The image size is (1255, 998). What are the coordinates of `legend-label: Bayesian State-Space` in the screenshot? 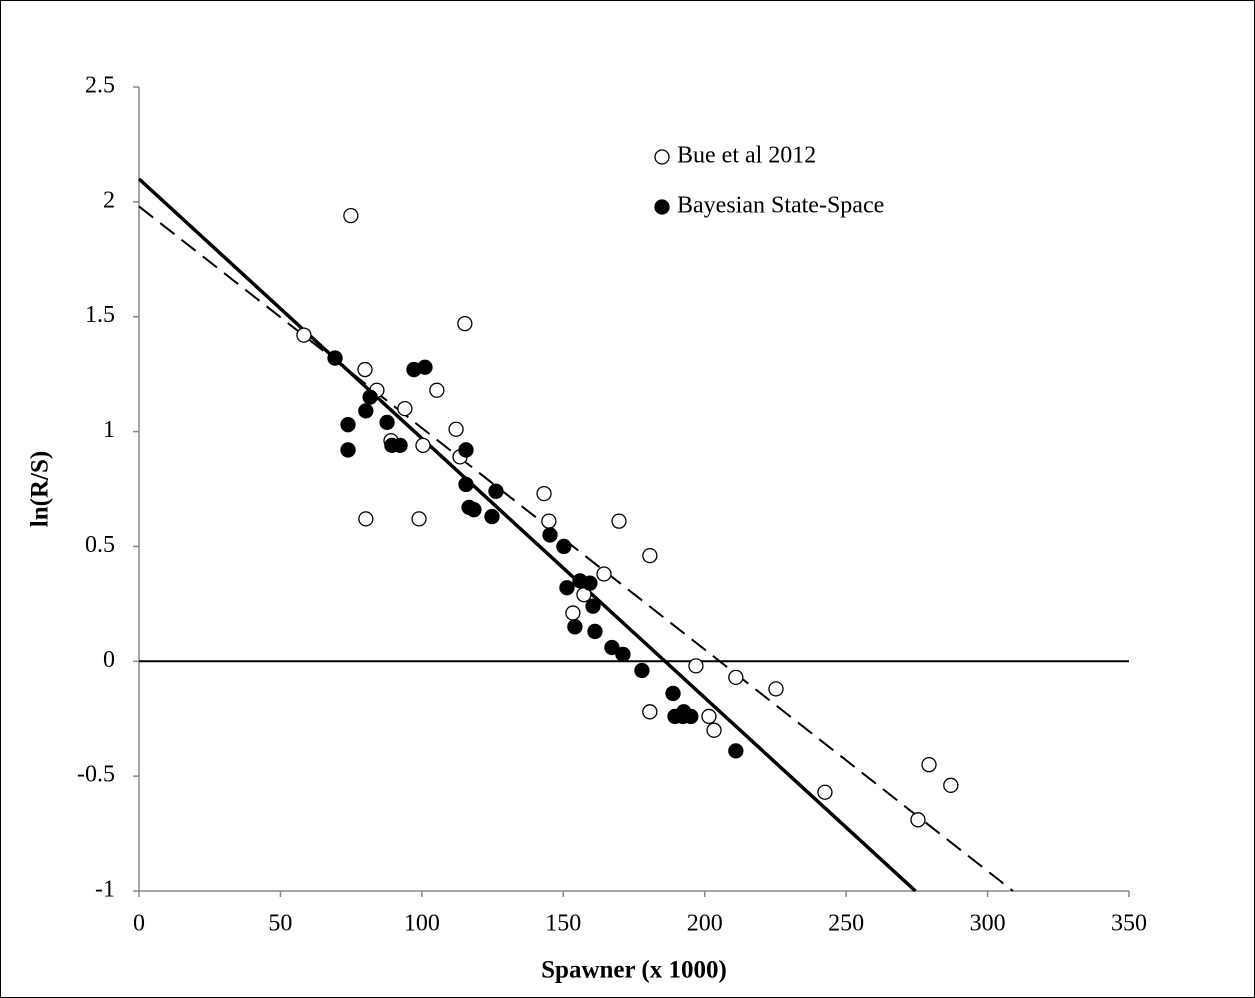 It's located at (780, 206).